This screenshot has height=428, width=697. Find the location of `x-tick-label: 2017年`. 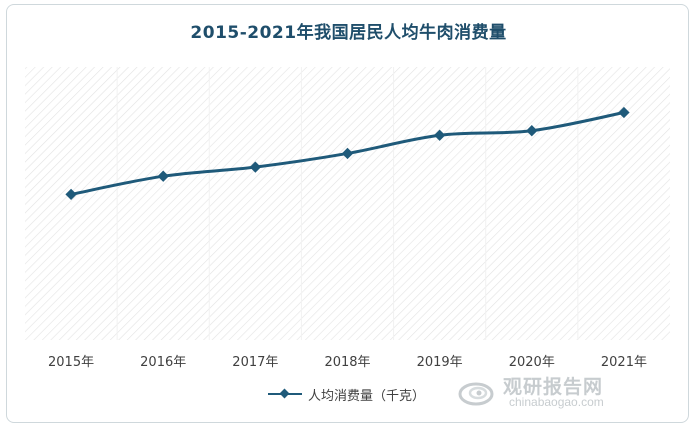

x-tick-label: 2017年 is located at coordinates (255, 362).